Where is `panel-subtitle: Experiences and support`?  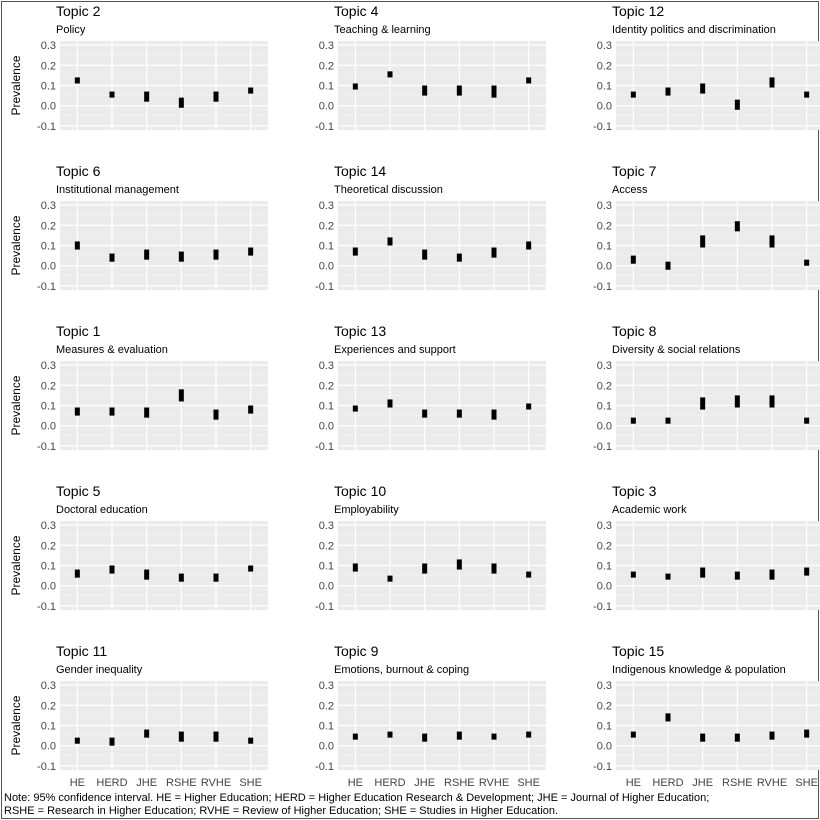
panel-subtitle: Experiences and support is located at coordinates (395, 350).